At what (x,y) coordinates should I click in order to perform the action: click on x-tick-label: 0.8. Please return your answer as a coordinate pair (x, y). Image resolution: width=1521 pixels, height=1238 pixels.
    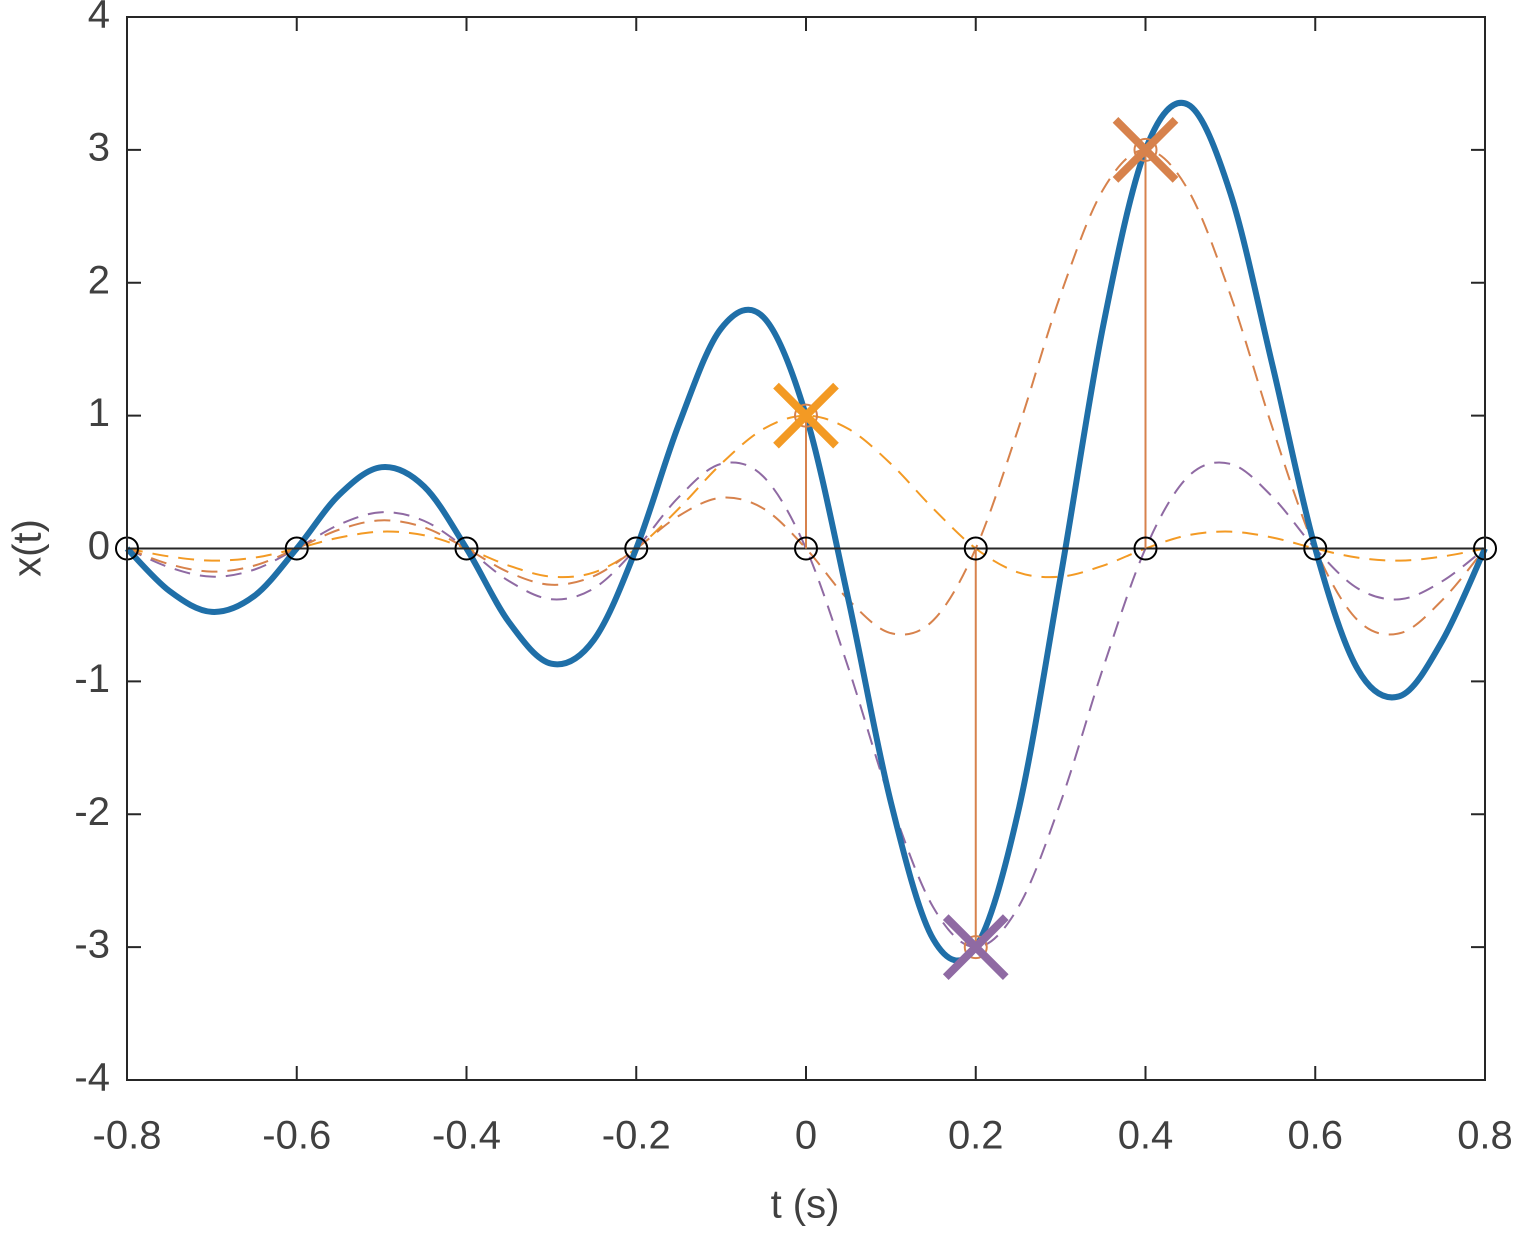
    Looking at the image, I should click on (1485, 1136).